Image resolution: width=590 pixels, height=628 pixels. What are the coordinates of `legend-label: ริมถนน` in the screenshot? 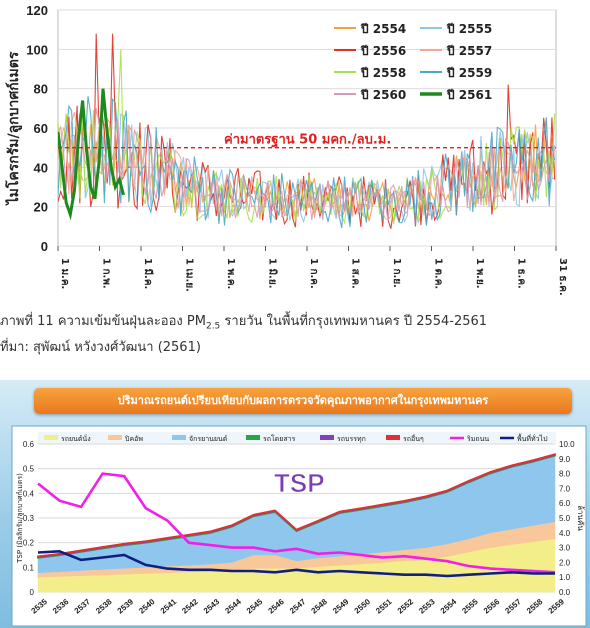 It's located at (478, 439).